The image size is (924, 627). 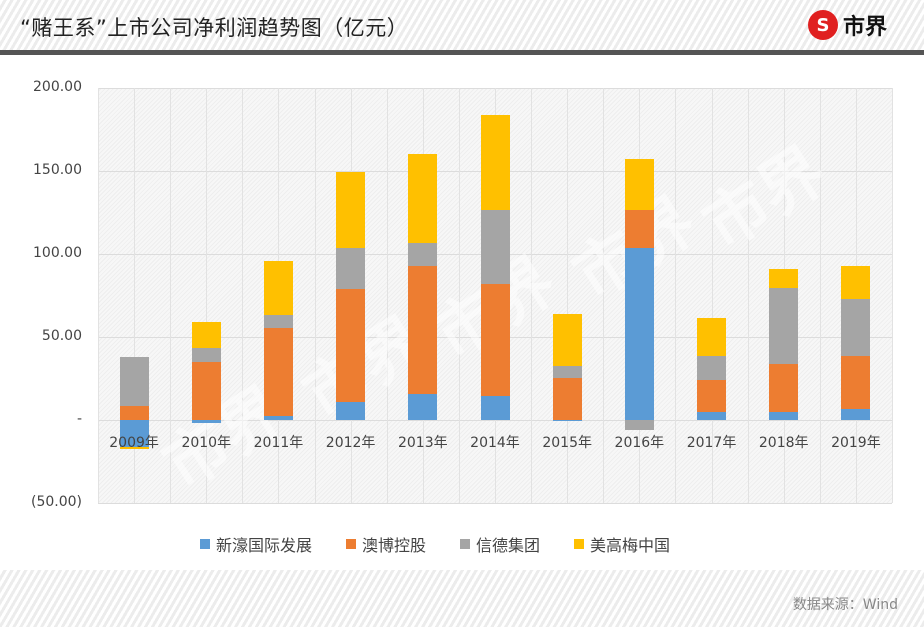 What do you see at coordinates (79, 419) in the screenshot?
I see `y-tick-label: -` at bounding box center [79, 419].